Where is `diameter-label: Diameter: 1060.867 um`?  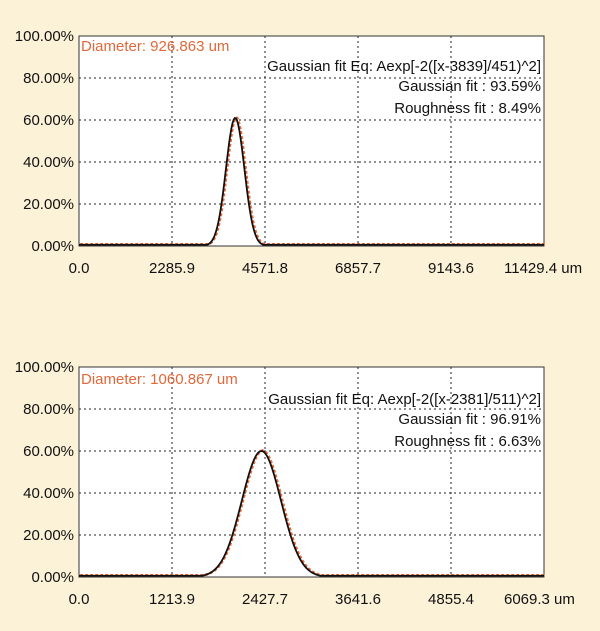 diameter-label: Diameter: 1060.867 um is located at coordinates (159, 379).